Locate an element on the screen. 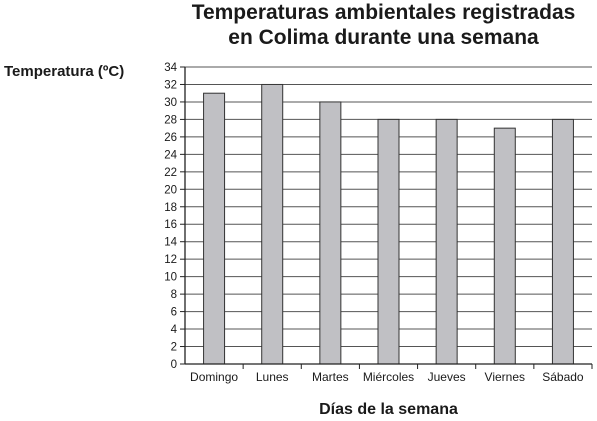 The image size is (597, 421). y-tick-label: 20 is located at coordinates (170, 190).